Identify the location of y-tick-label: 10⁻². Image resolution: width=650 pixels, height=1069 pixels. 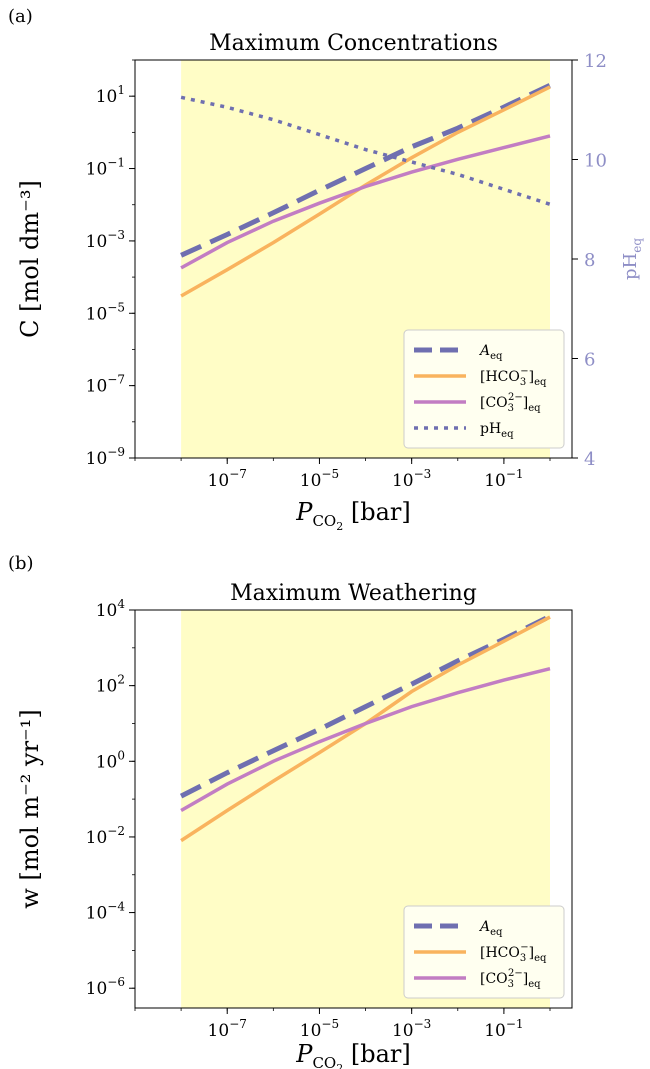
(105, 836).